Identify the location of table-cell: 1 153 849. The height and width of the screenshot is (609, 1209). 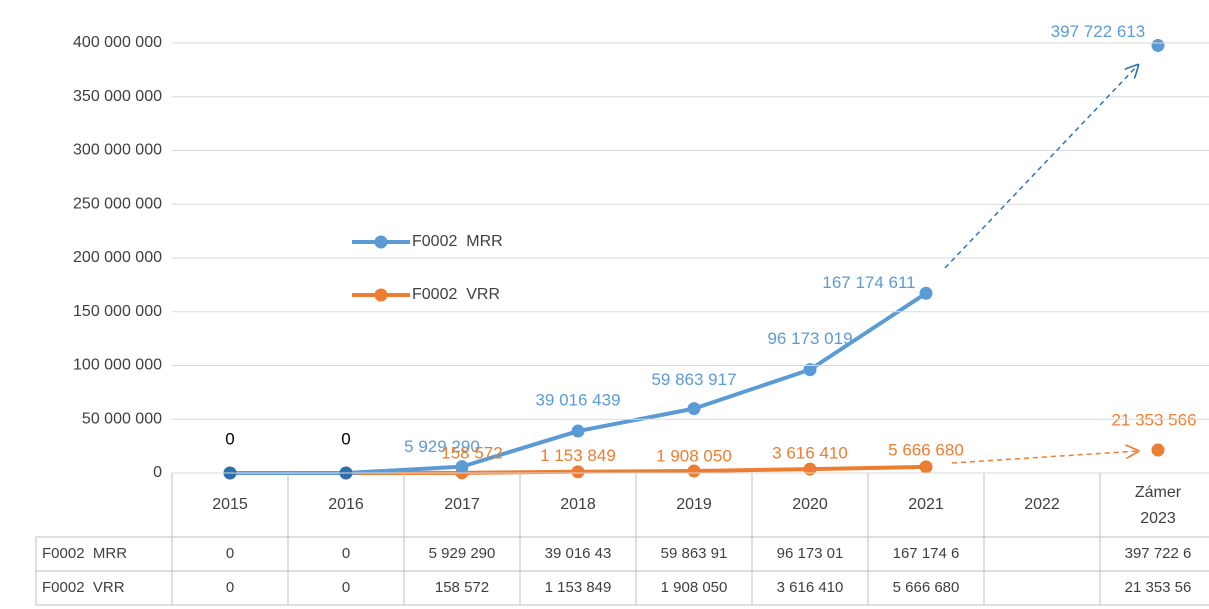
(578, 587).